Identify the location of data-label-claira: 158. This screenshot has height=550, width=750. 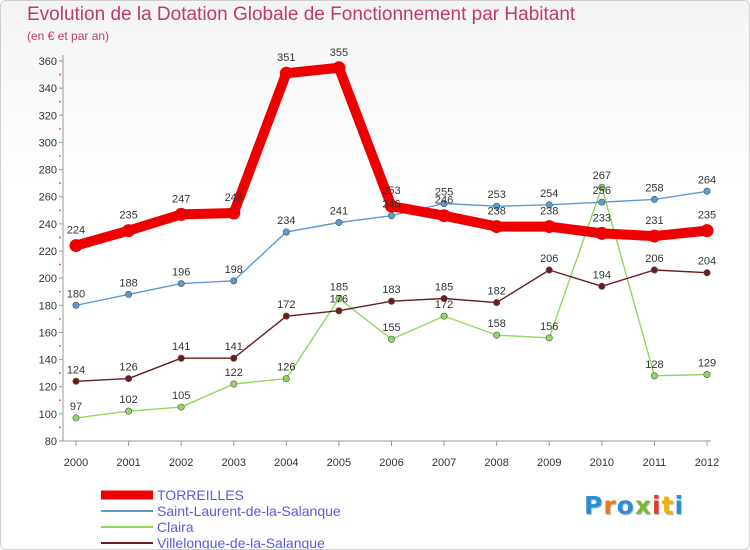
(496, 324).